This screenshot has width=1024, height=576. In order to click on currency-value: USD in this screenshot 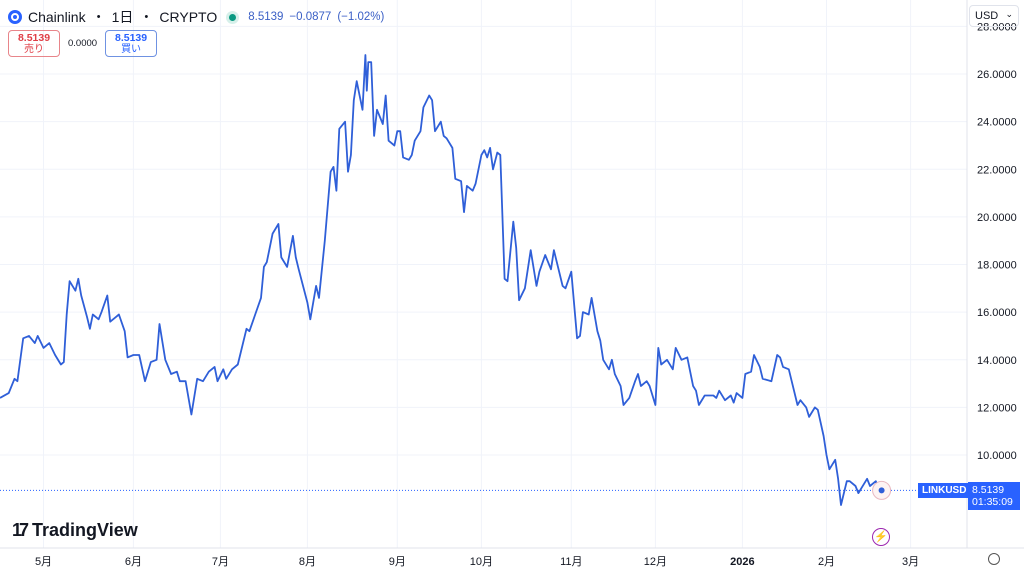, I will do `click(987, 16)`.